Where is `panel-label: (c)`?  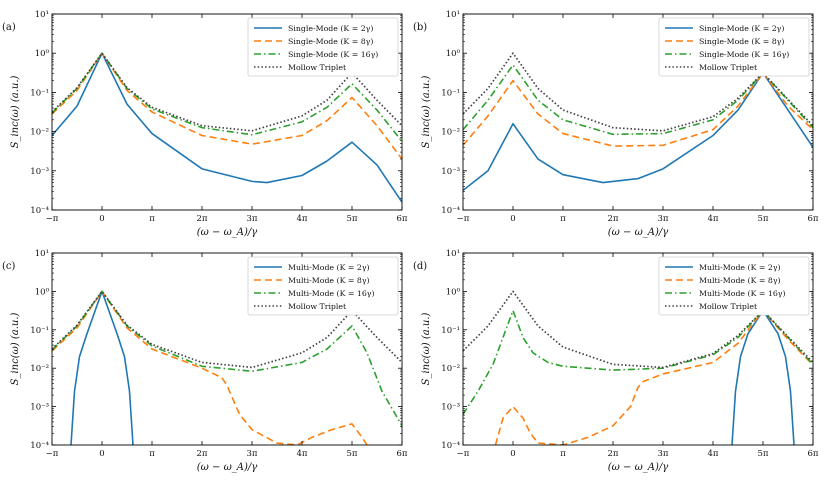
panel-label: (c) is located at coordinates (9, 266).